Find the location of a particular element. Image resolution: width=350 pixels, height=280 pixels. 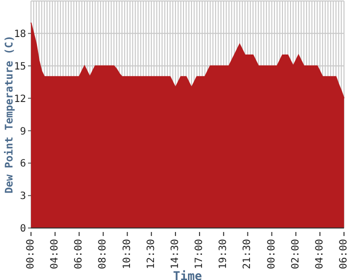

x-tick-label: 21:30 is located at coordinates (248, 254).